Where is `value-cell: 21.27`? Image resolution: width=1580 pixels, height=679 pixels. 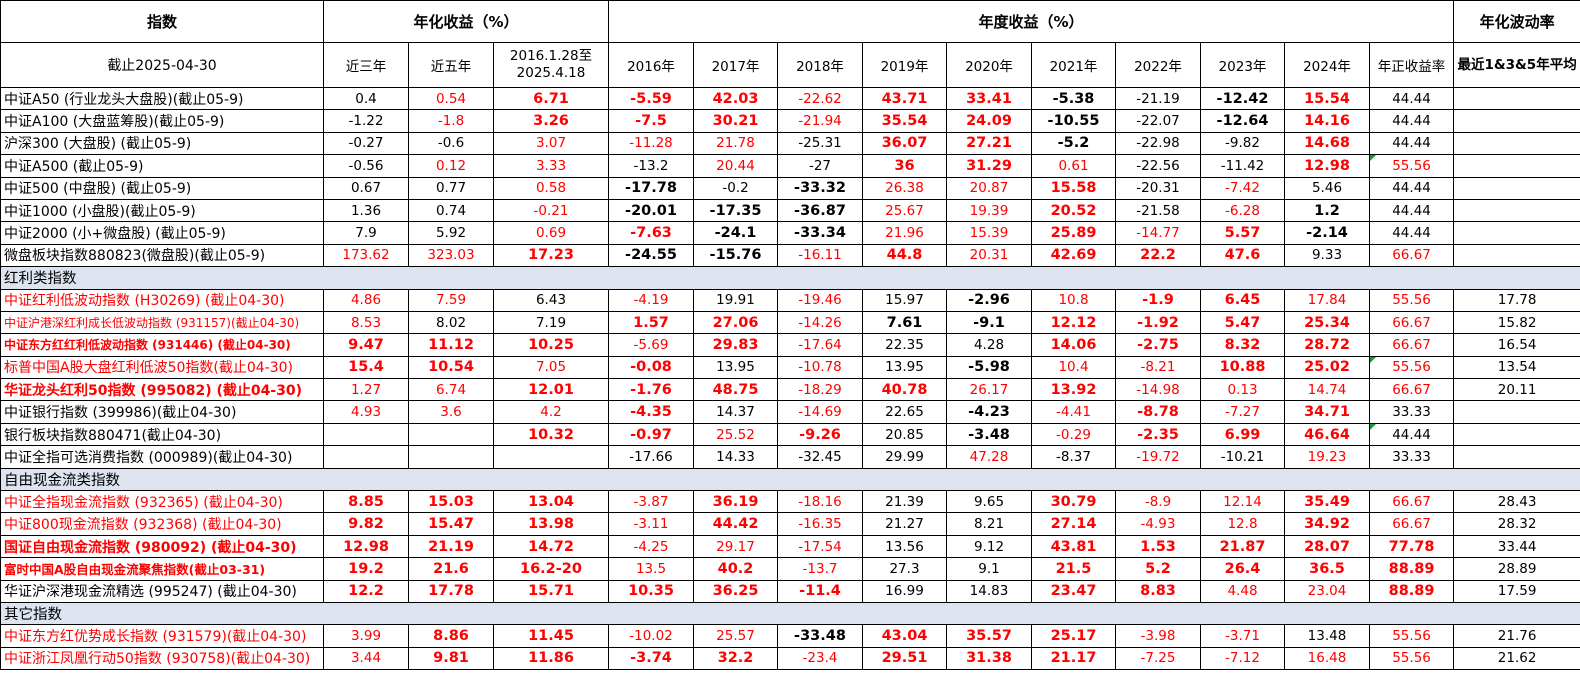
value-cell: 21.27 is located at coordinates (904, 524).